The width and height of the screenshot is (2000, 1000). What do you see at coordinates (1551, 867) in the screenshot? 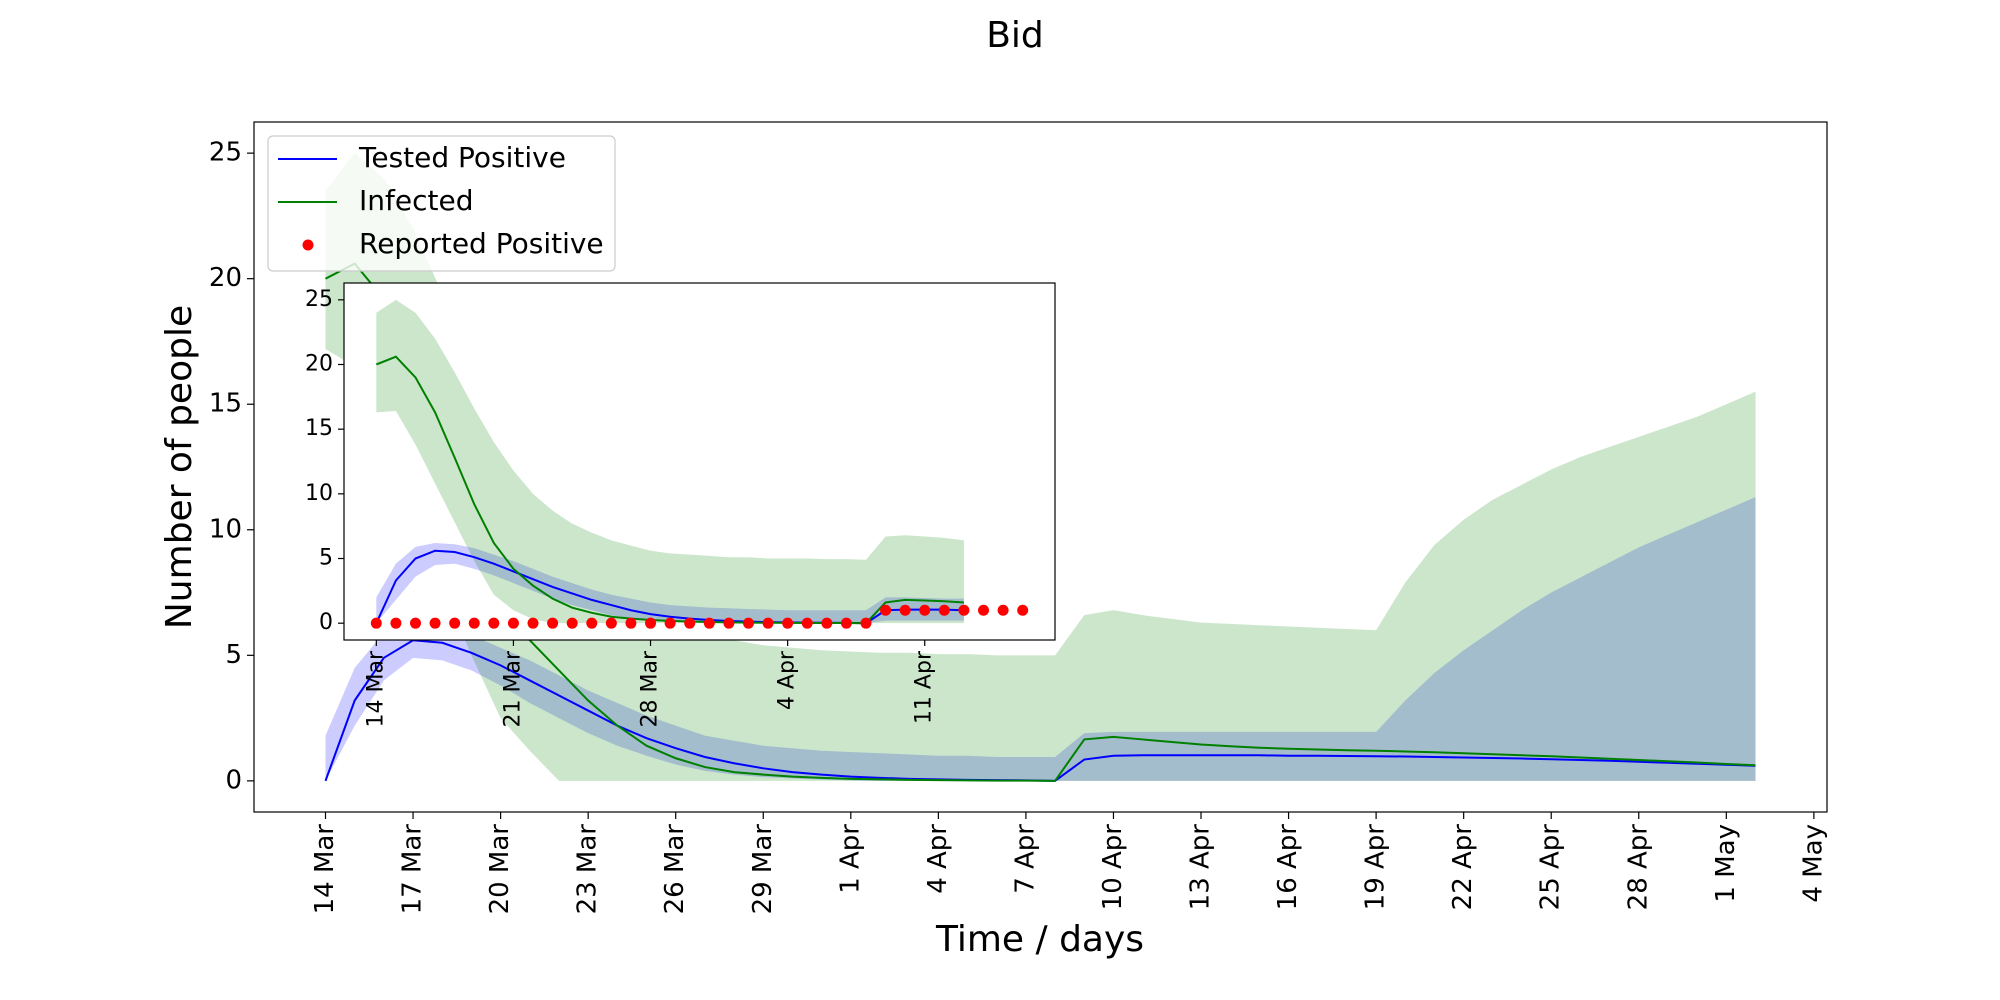
I see `x-tick-label: 25 Apr` at bounding box center [1551, 867].